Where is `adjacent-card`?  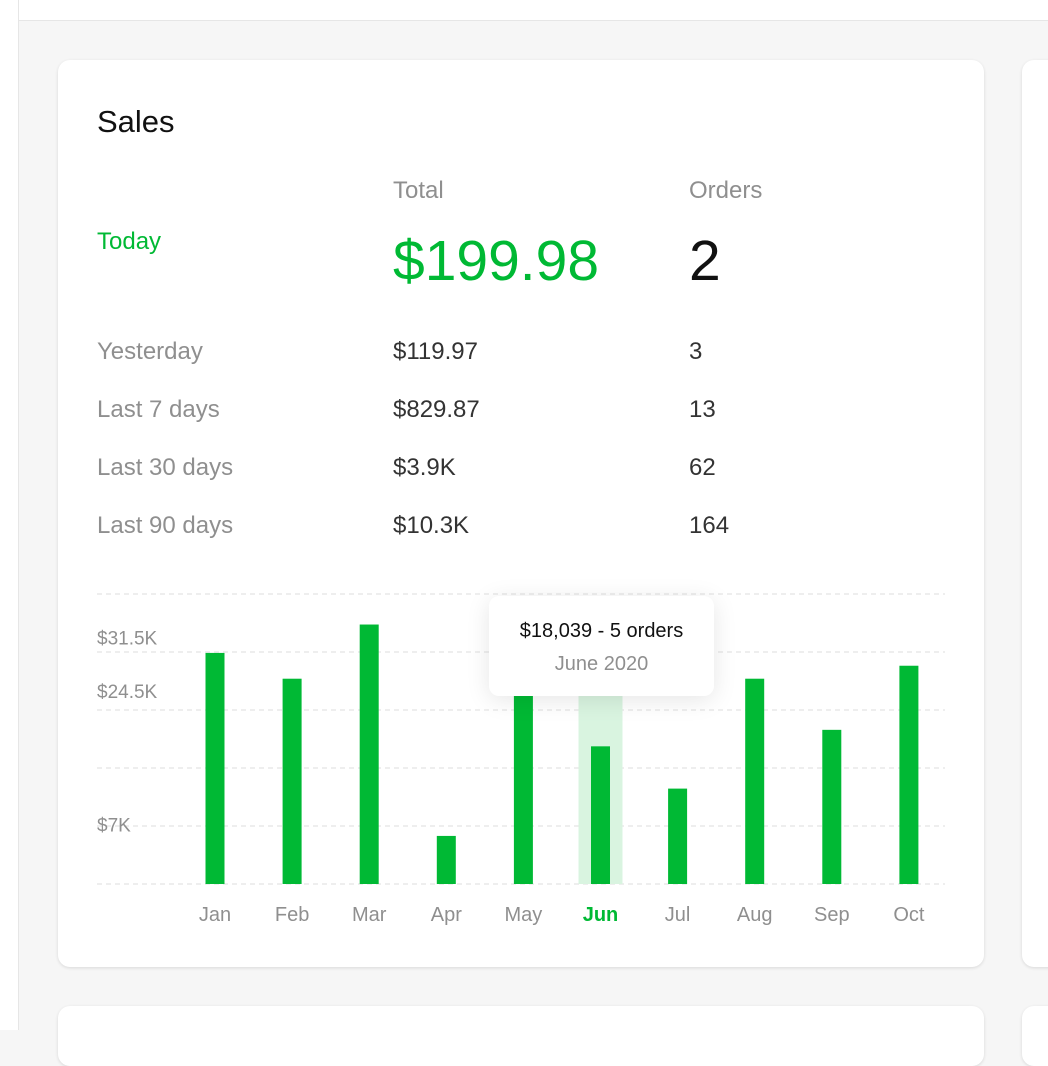 adjacent-card is located at coordinates (1035, 513).